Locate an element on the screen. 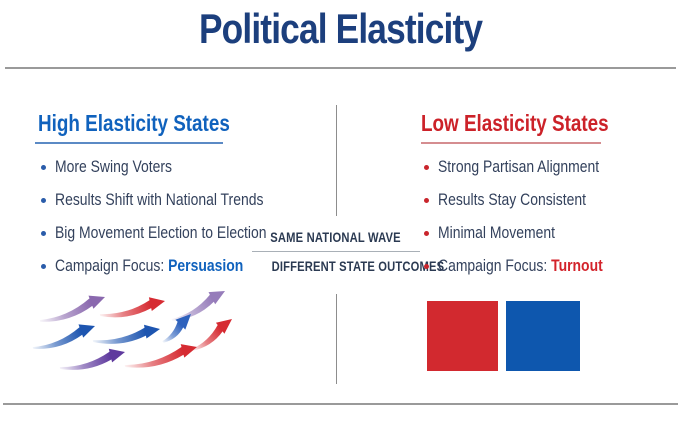 Image resolution: width=681 pixels, height=437 pixels. bullet-text: Campaign Focus: Persuasion is located at coordinates (149, 265).